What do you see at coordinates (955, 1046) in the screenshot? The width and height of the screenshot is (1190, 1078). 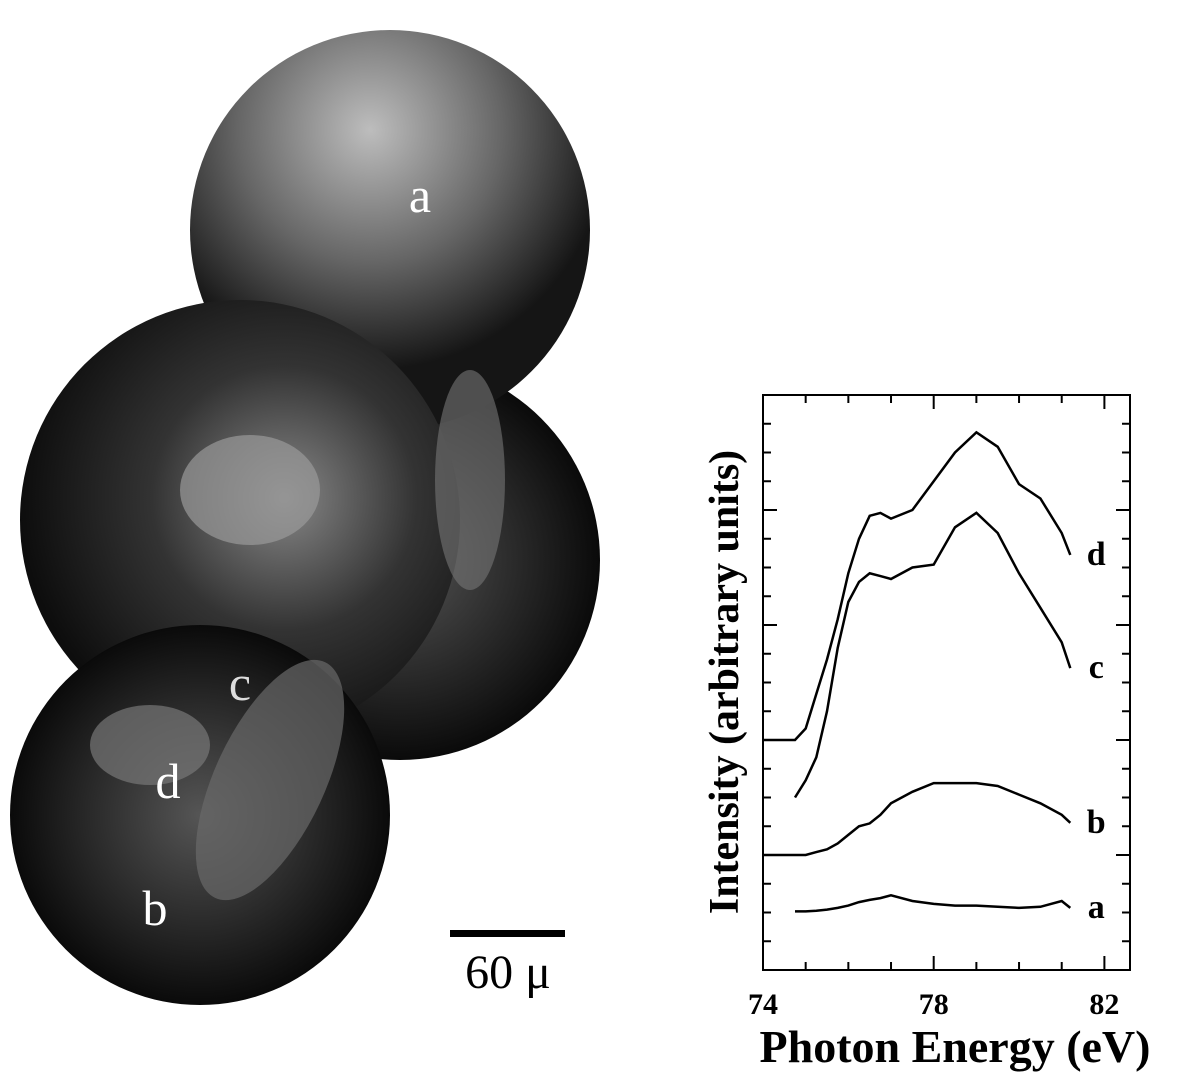 I see `x-axis-label: Photon Energy (eV)` at bounding box center [955, 1046].